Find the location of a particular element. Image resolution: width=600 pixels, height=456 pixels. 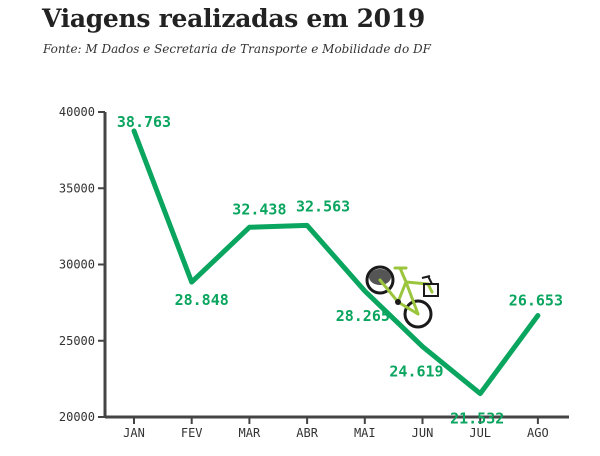

x-tick-label: JAN is located at coordinates (134, 433).